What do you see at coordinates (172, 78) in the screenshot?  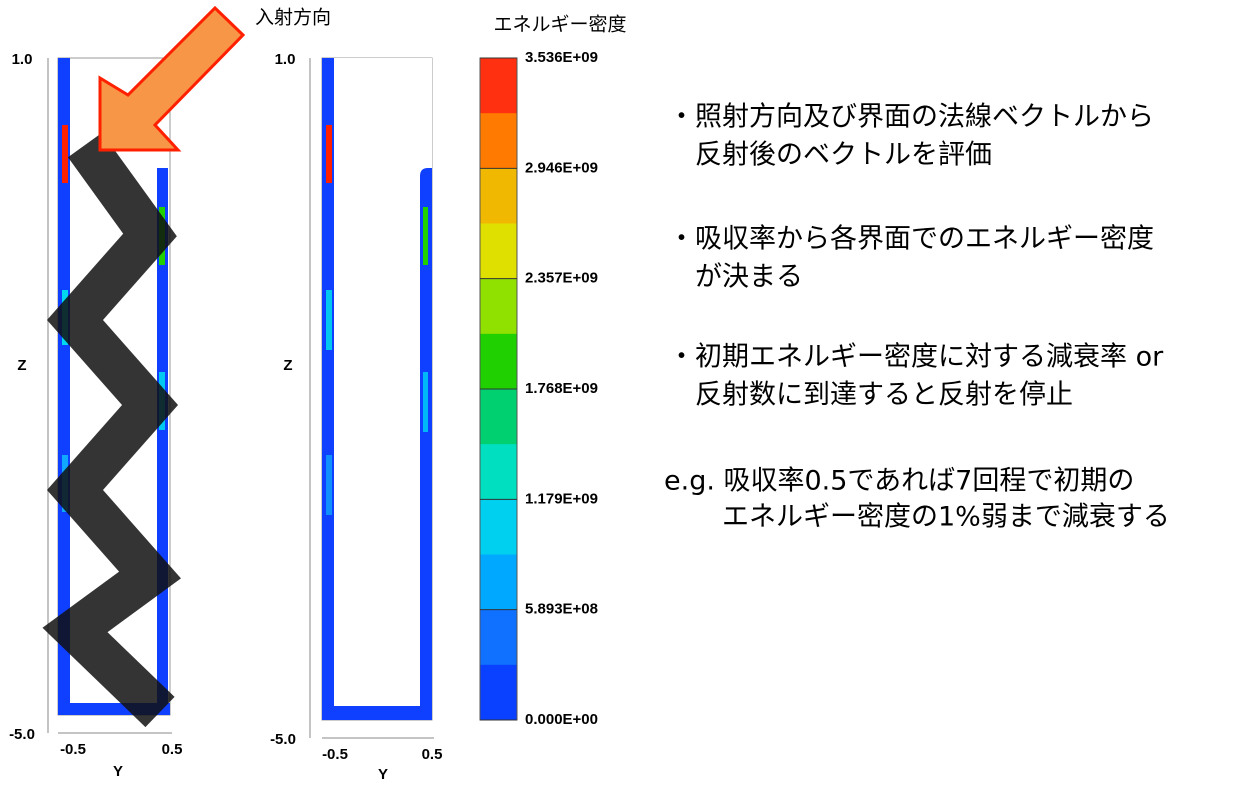 I see `incident-arrow` at bounding box center [172, 78].